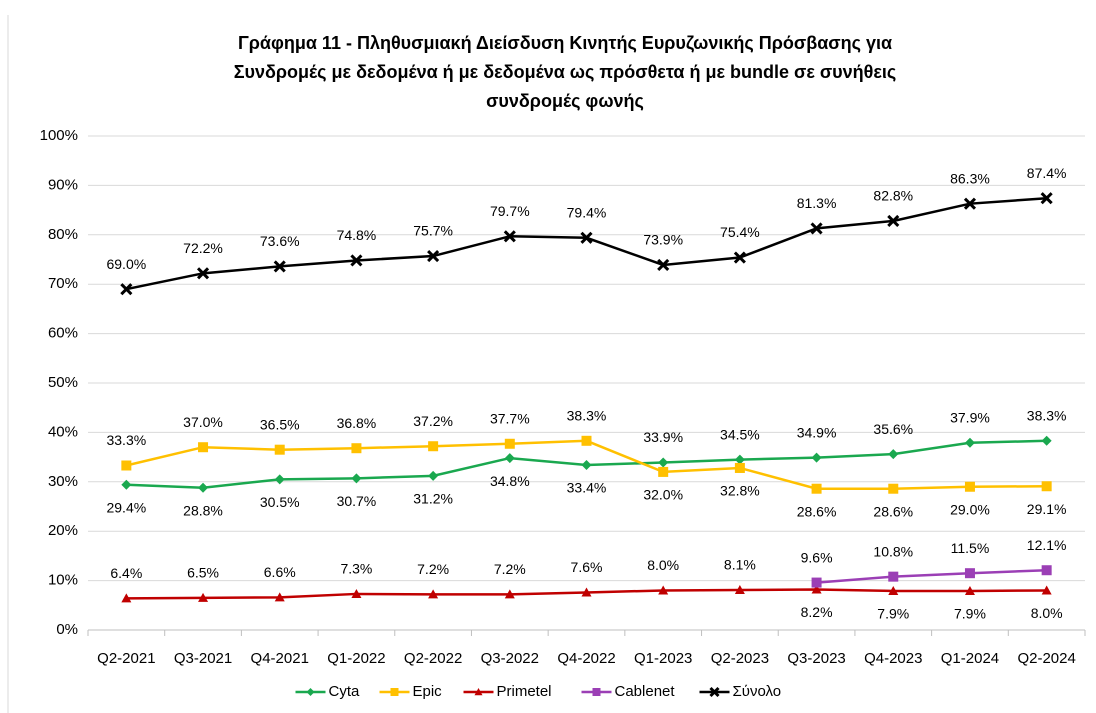 This screenshot has height=713, width=1096. I want to click on x-tick-label: Q2-2021, so click(126, 658).